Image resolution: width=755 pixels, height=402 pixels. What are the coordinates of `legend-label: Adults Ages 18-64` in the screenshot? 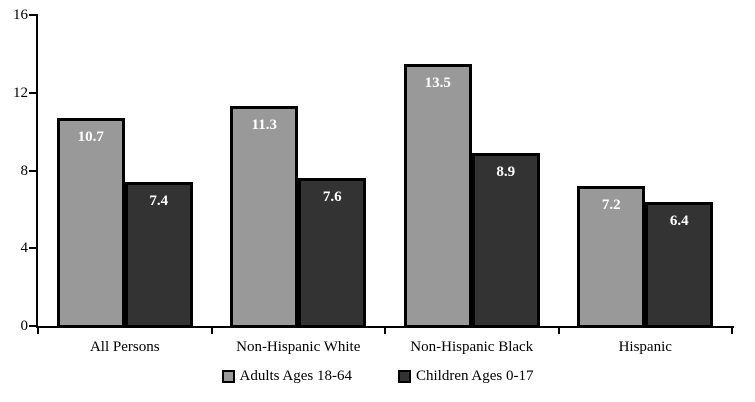 It's located at (296, 376).